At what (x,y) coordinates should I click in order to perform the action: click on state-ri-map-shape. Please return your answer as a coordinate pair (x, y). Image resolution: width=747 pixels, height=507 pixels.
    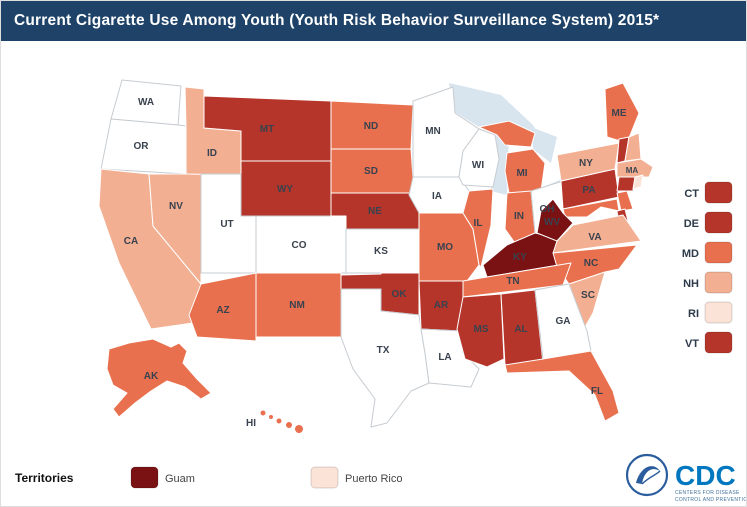
    Looking at the image, I should click on (638, 182).